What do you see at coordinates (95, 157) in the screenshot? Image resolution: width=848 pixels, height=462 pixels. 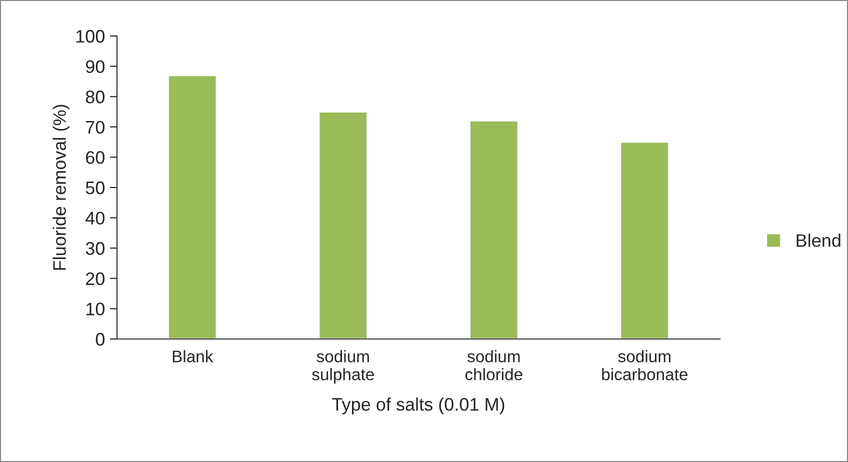 I see `y-tick-label: 60` at bounding box center [95, 157].